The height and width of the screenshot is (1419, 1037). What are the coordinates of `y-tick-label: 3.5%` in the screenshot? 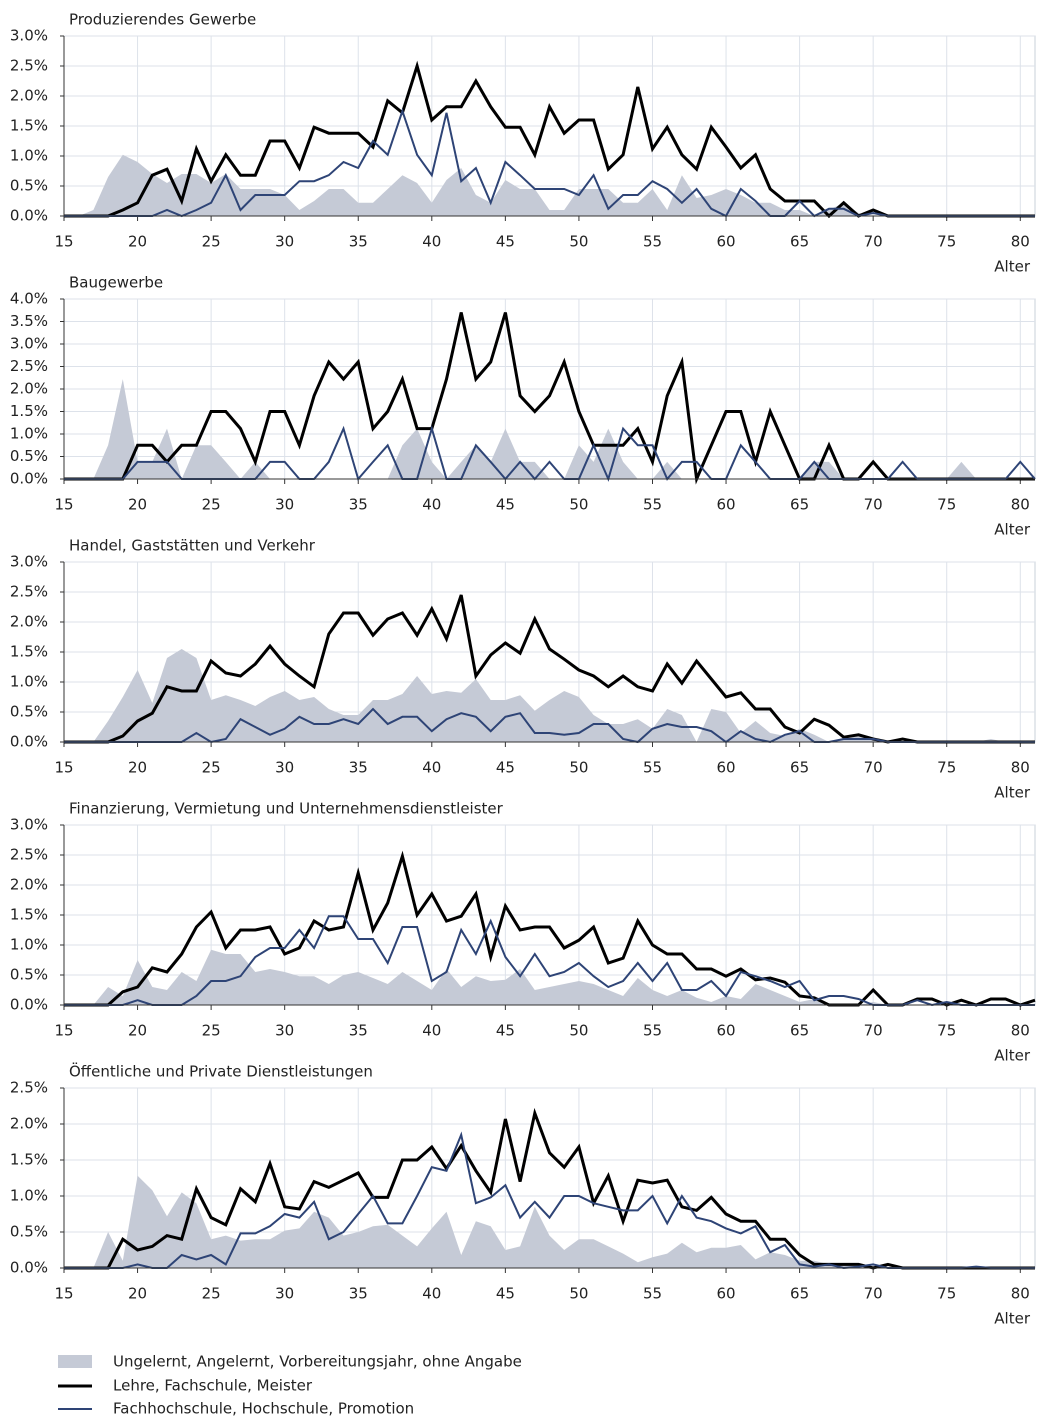 It's located at (29, 321).